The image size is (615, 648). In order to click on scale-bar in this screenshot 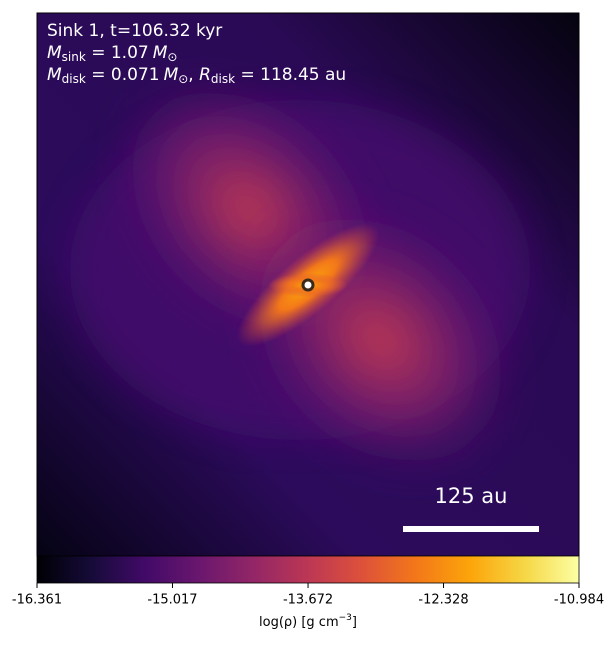, I will do `click(471, 529)`.